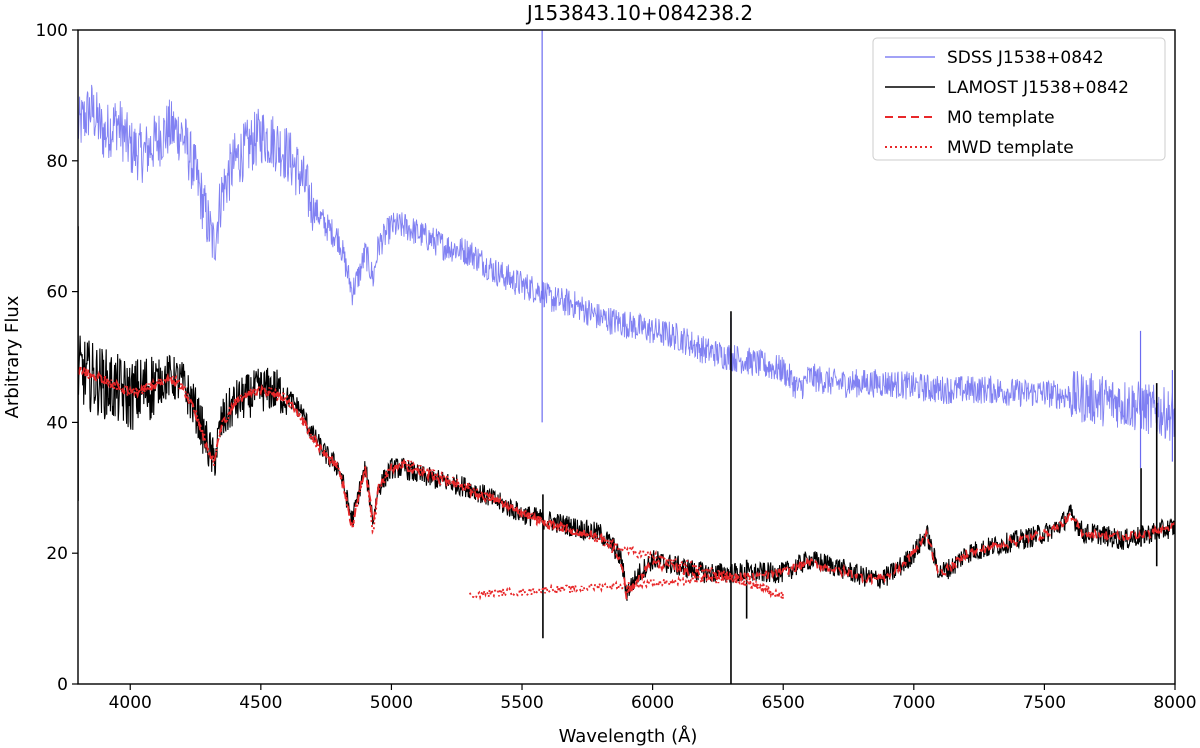  I want to click on x-tick-label: 6000, so click(652, 703).